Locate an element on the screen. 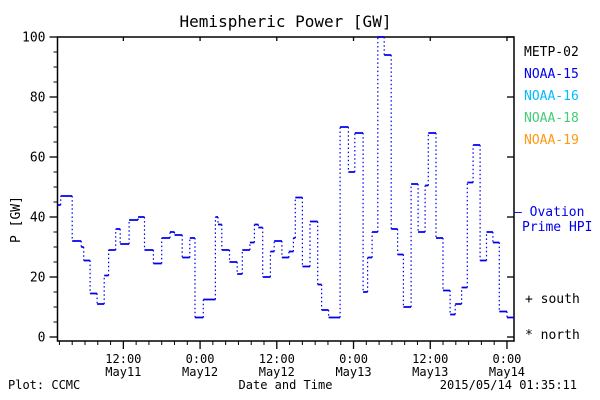 This screenshot has height=400, width=600. legend-item-noaa16: NOAA-16 is located at coordinates (551, 96).